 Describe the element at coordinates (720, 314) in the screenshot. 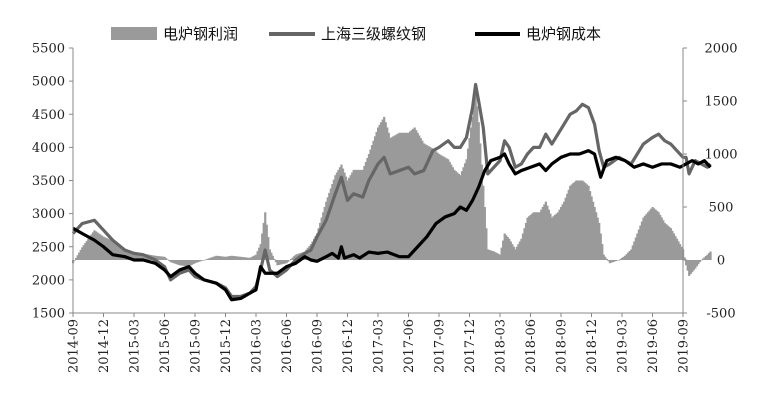

I see `right-tick-label: -500` at that location.